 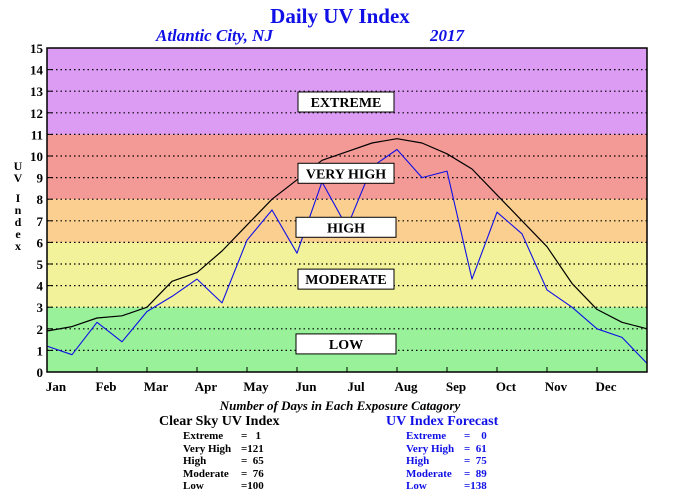 What do you see at coordinates (475, 486) in the screenshot?
I see `forecast-value: =138` at bounding box center [475, 486].